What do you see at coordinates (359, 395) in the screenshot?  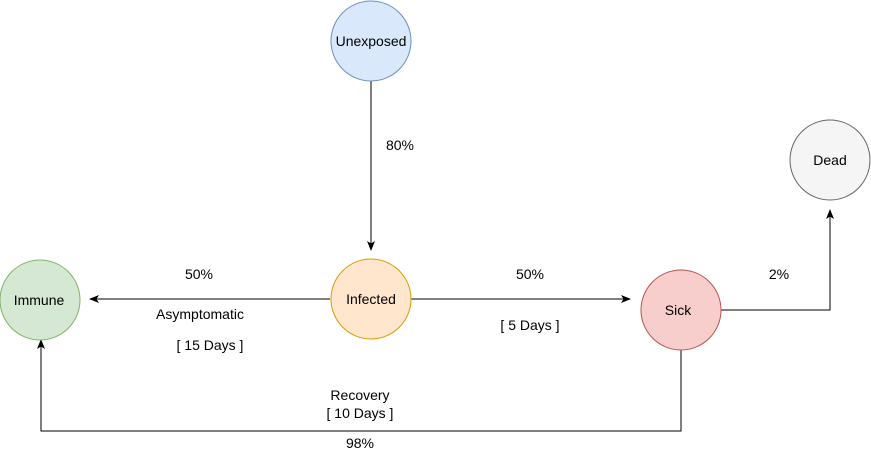 I see `edge-sick-immune-name: Recovery` at bounding box center [359, 395].